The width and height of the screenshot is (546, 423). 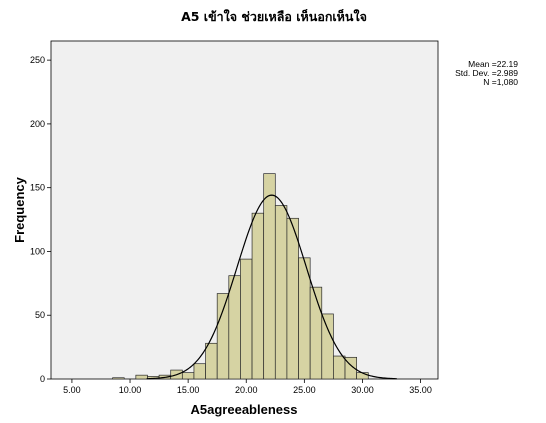 What do you see at coordinates (19, 209) in the screenshot?
I see `y-axis-title: Frequency` at bounding box center [19, 209].